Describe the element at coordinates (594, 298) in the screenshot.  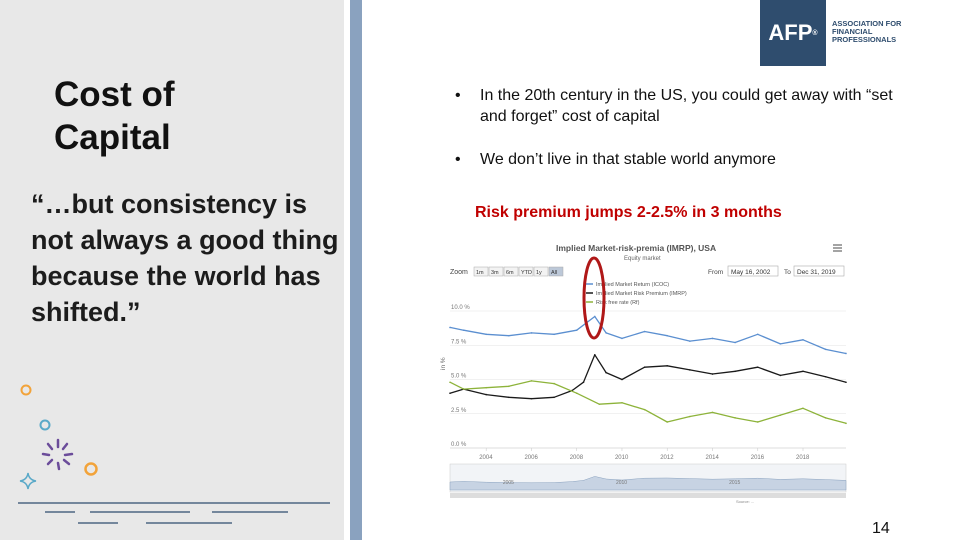
I see `highlight-ellipse` at that location.